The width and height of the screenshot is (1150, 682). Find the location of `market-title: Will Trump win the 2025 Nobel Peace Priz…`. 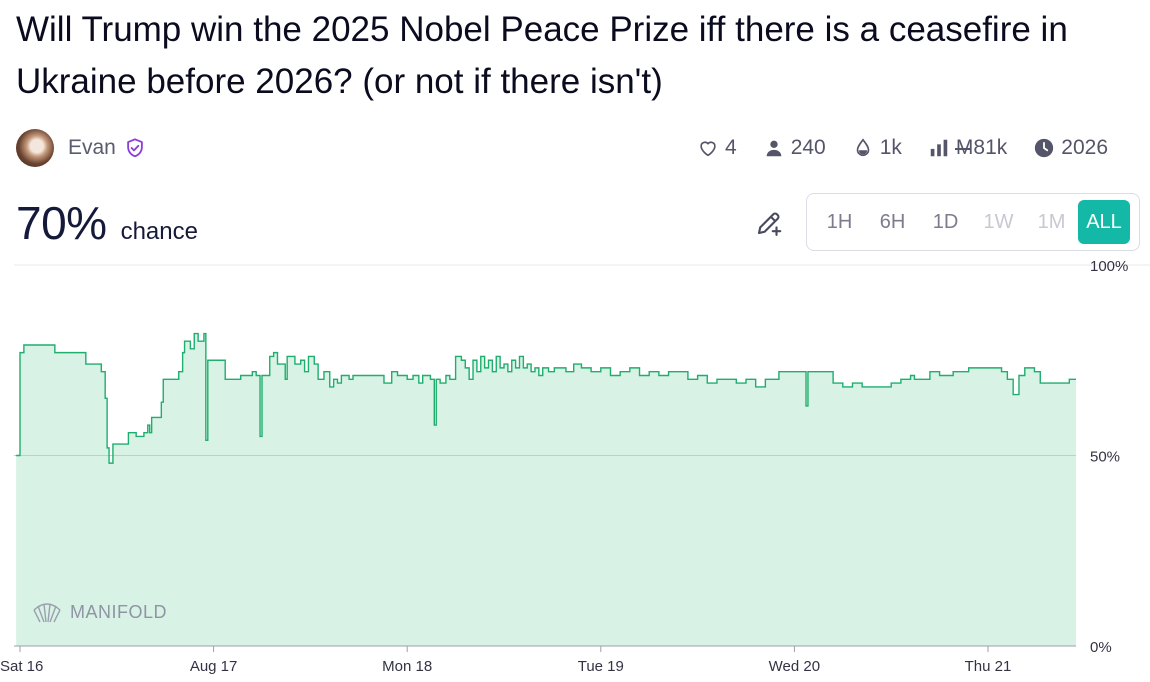

market-title: Will Trump win the 2025 Nobel Peace Priz… is located at coordinates (542, 55).